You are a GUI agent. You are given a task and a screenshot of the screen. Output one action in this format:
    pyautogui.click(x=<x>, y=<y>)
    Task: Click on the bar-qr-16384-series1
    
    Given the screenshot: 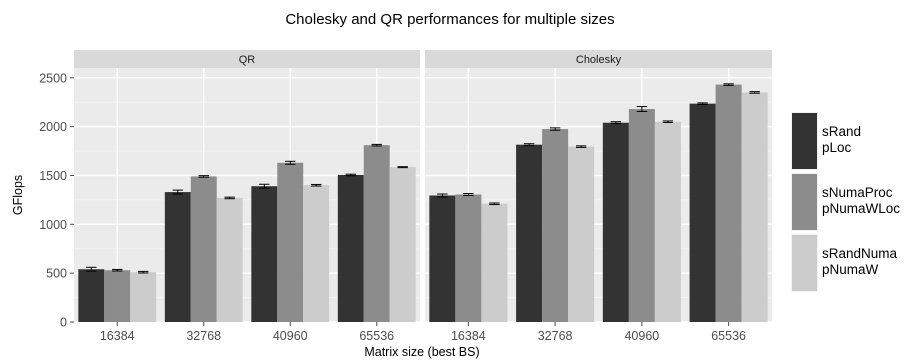 What is the action you would take?
    pyautogui.click(x=91, y=295)
    